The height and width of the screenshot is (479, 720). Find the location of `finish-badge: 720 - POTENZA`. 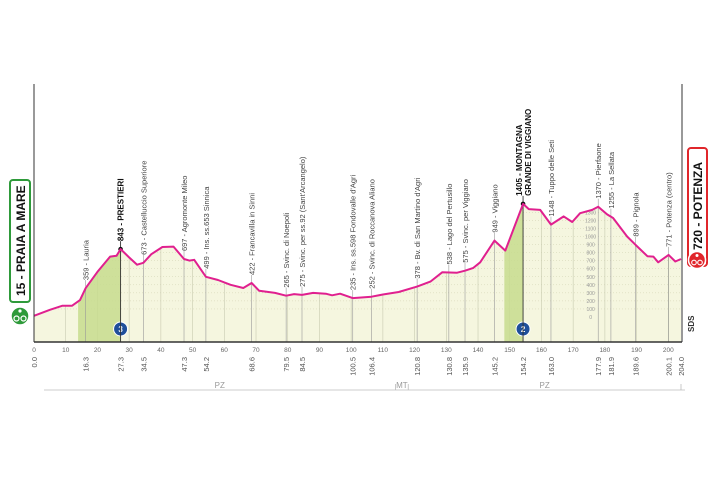

finish-badge: 720 - POTENZA is located at coordinates (697, 208).